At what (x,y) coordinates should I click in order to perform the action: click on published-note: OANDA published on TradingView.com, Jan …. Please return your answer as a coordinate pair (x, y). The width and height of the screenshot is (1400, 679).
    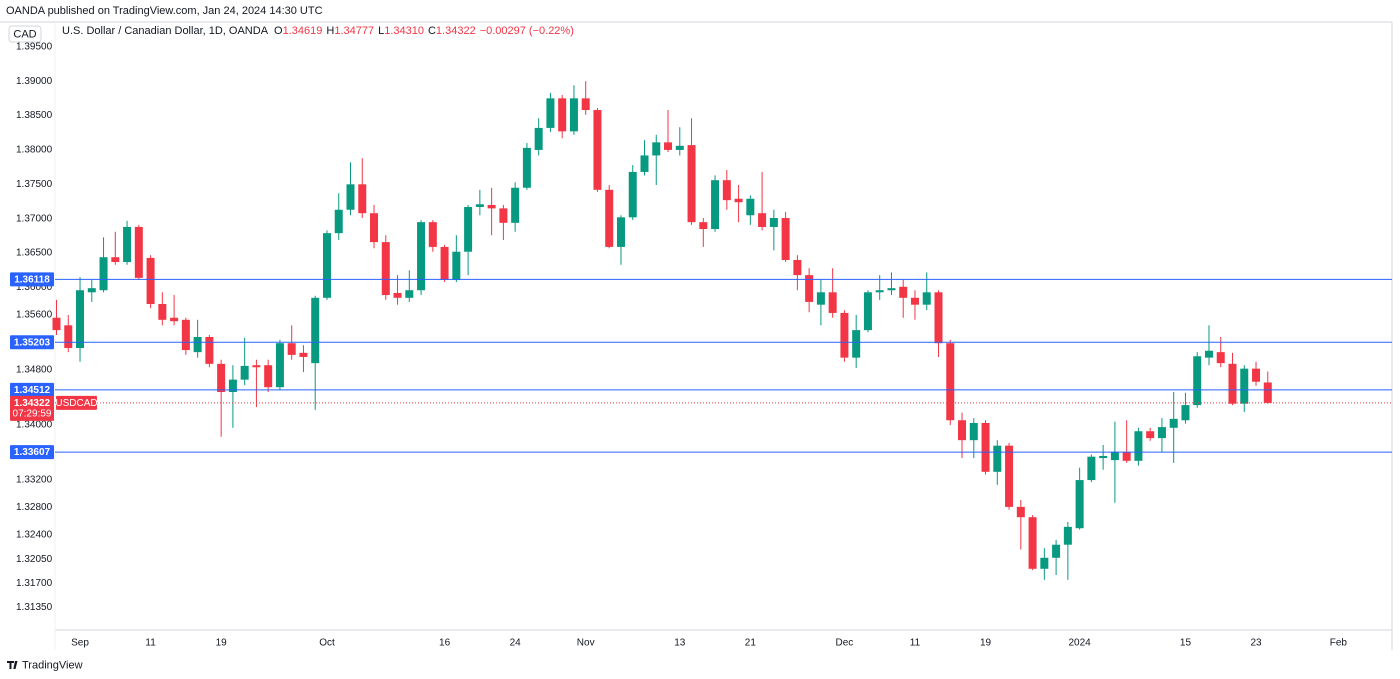
    Looking at the image, I should click on (164, 11).